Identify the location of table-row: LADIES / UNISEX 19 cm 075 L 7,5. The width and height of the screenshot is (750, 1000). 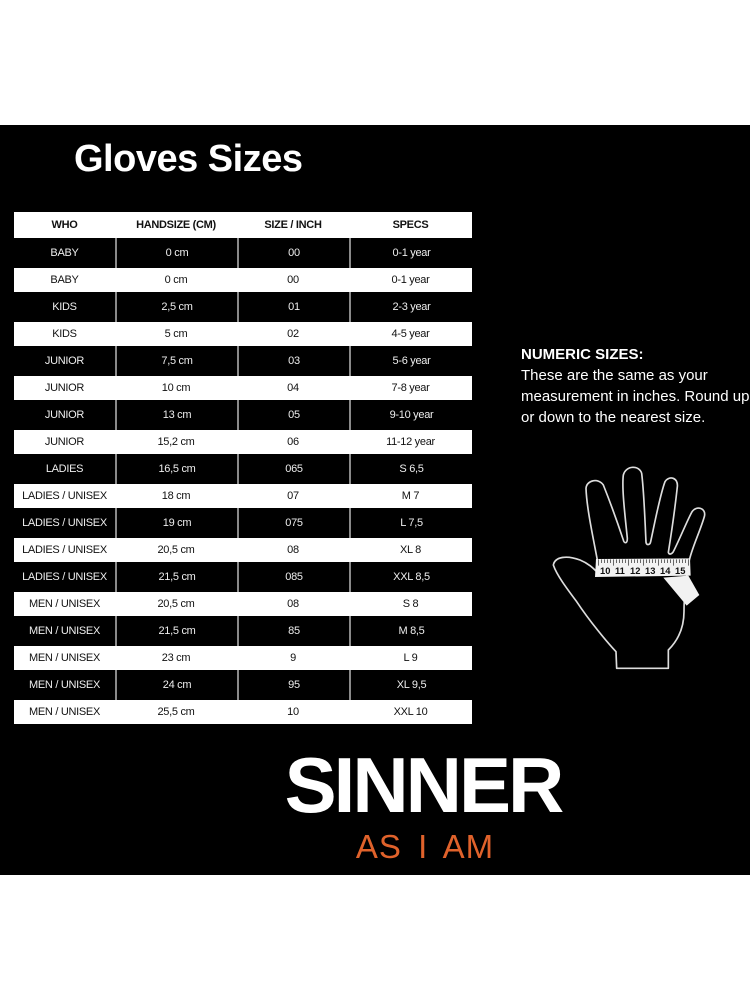
(243, 523).